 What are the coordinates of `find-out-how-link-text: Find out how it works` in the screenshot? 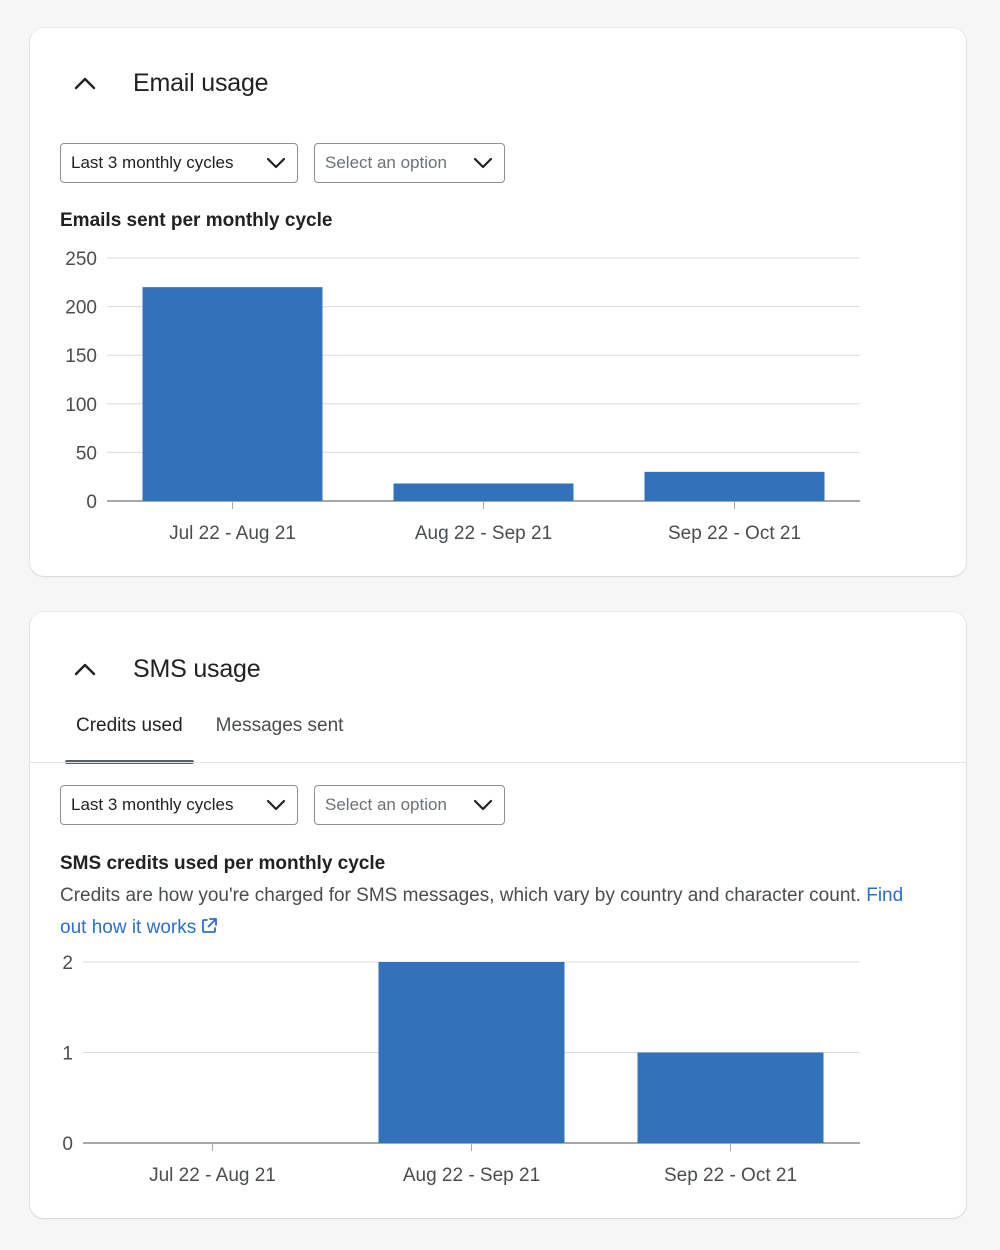 It's located at (482, 911).